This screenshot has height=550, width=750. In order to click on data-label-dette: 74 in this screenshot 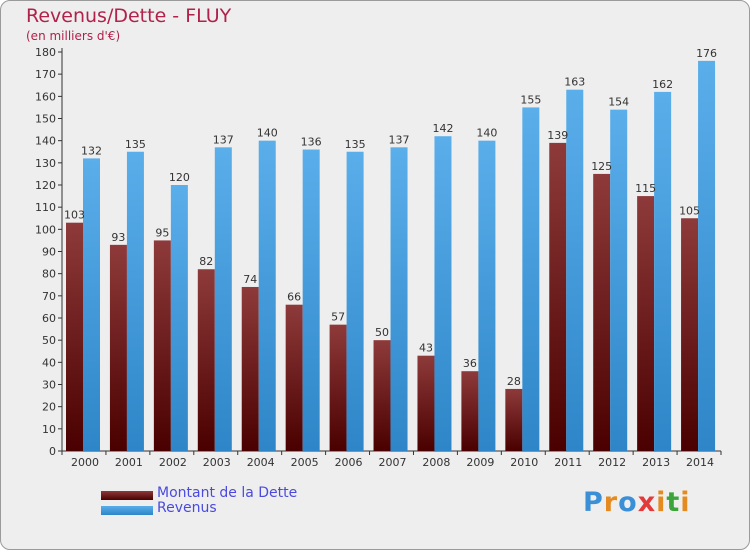, I will do `click(250, 279)`.